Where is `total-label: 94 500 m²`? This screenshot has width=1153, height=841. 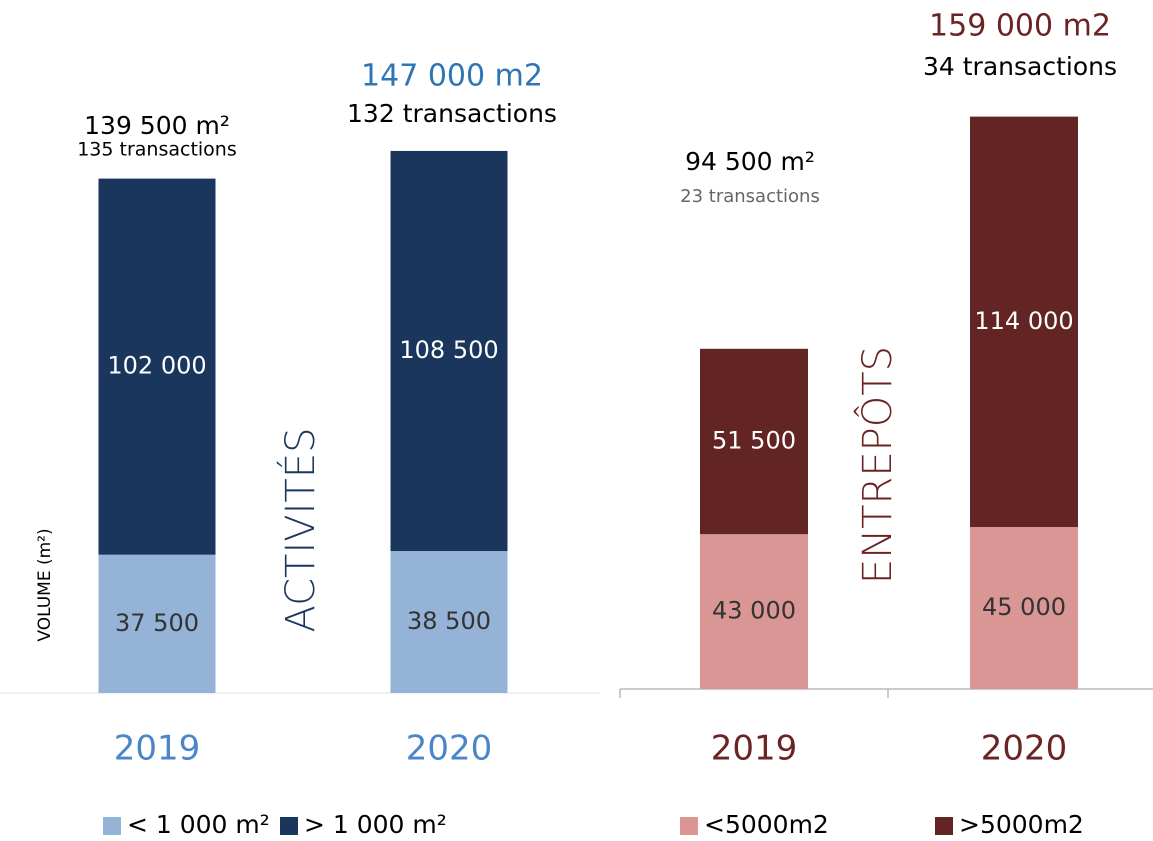 total-label: 94 500 m² is located at coordinates (750, 161).